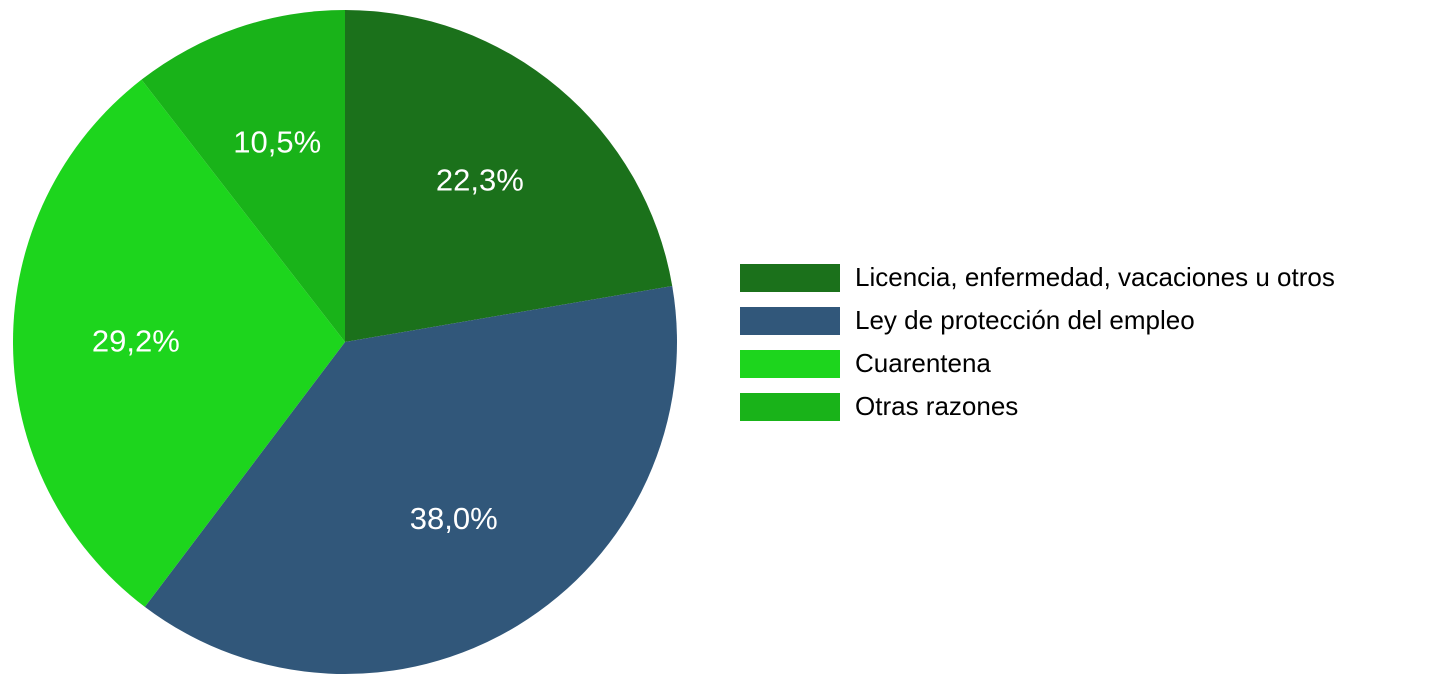 Image resolution: width=1451 pixels, height=675 pixels. Describe the element at coordinates (454, 518) in the screenshot. I see `slice-label: 38,0%` at that location.